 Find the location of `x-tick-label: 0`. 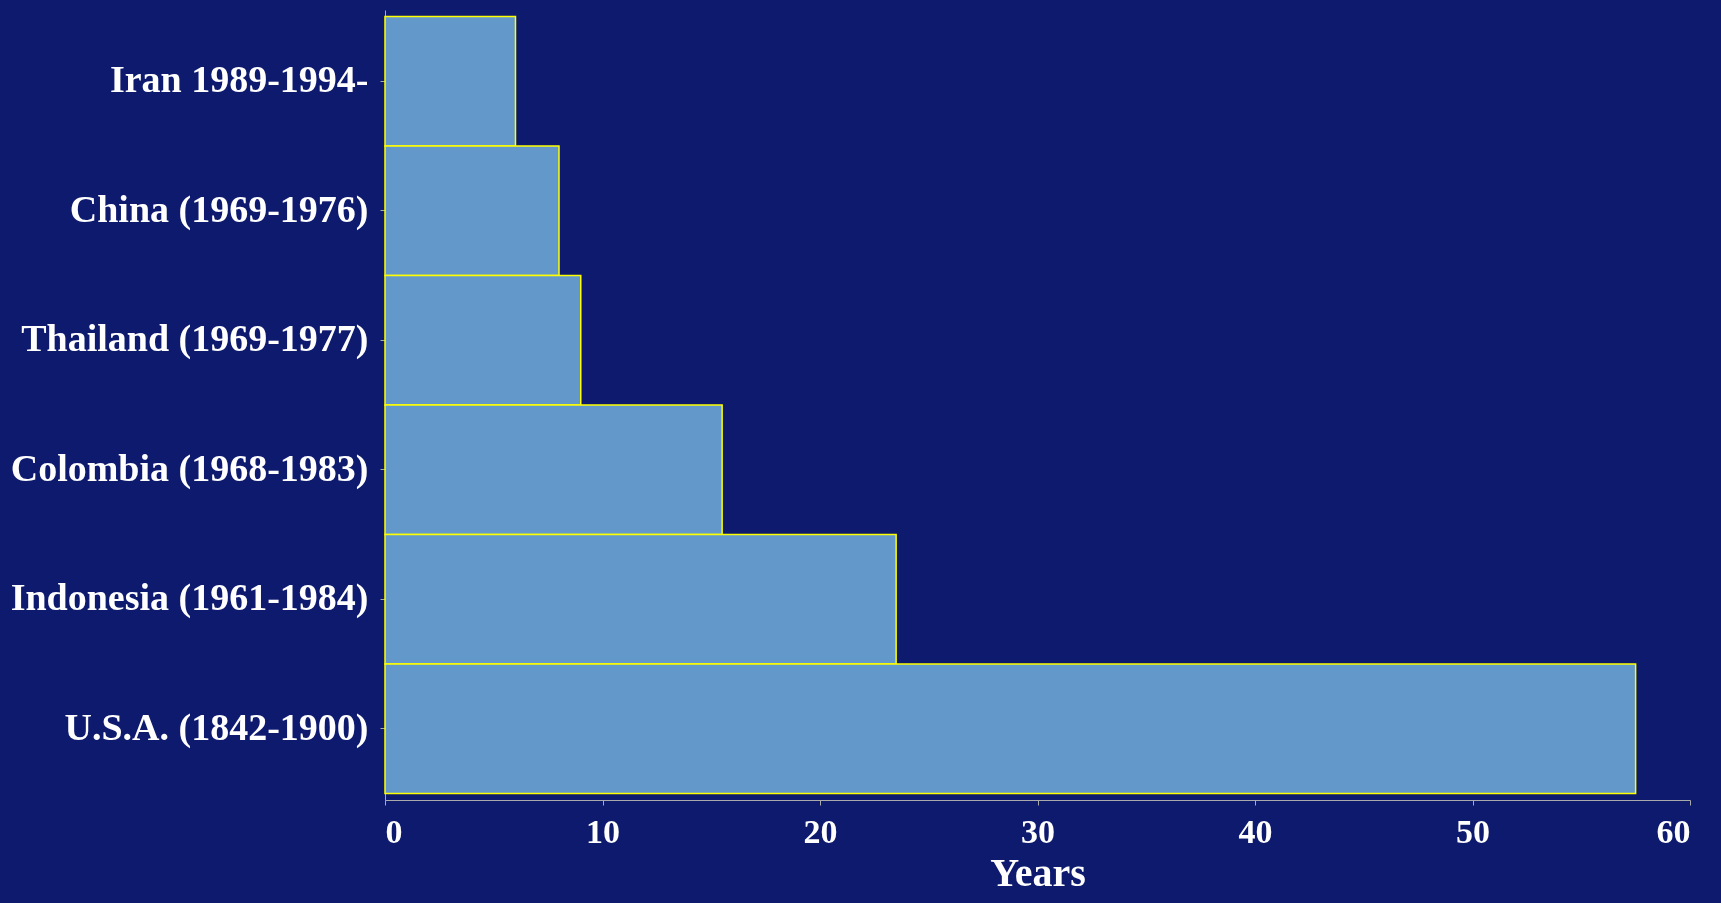

x-tick-label: 0 is located at coordinates (394, 831).